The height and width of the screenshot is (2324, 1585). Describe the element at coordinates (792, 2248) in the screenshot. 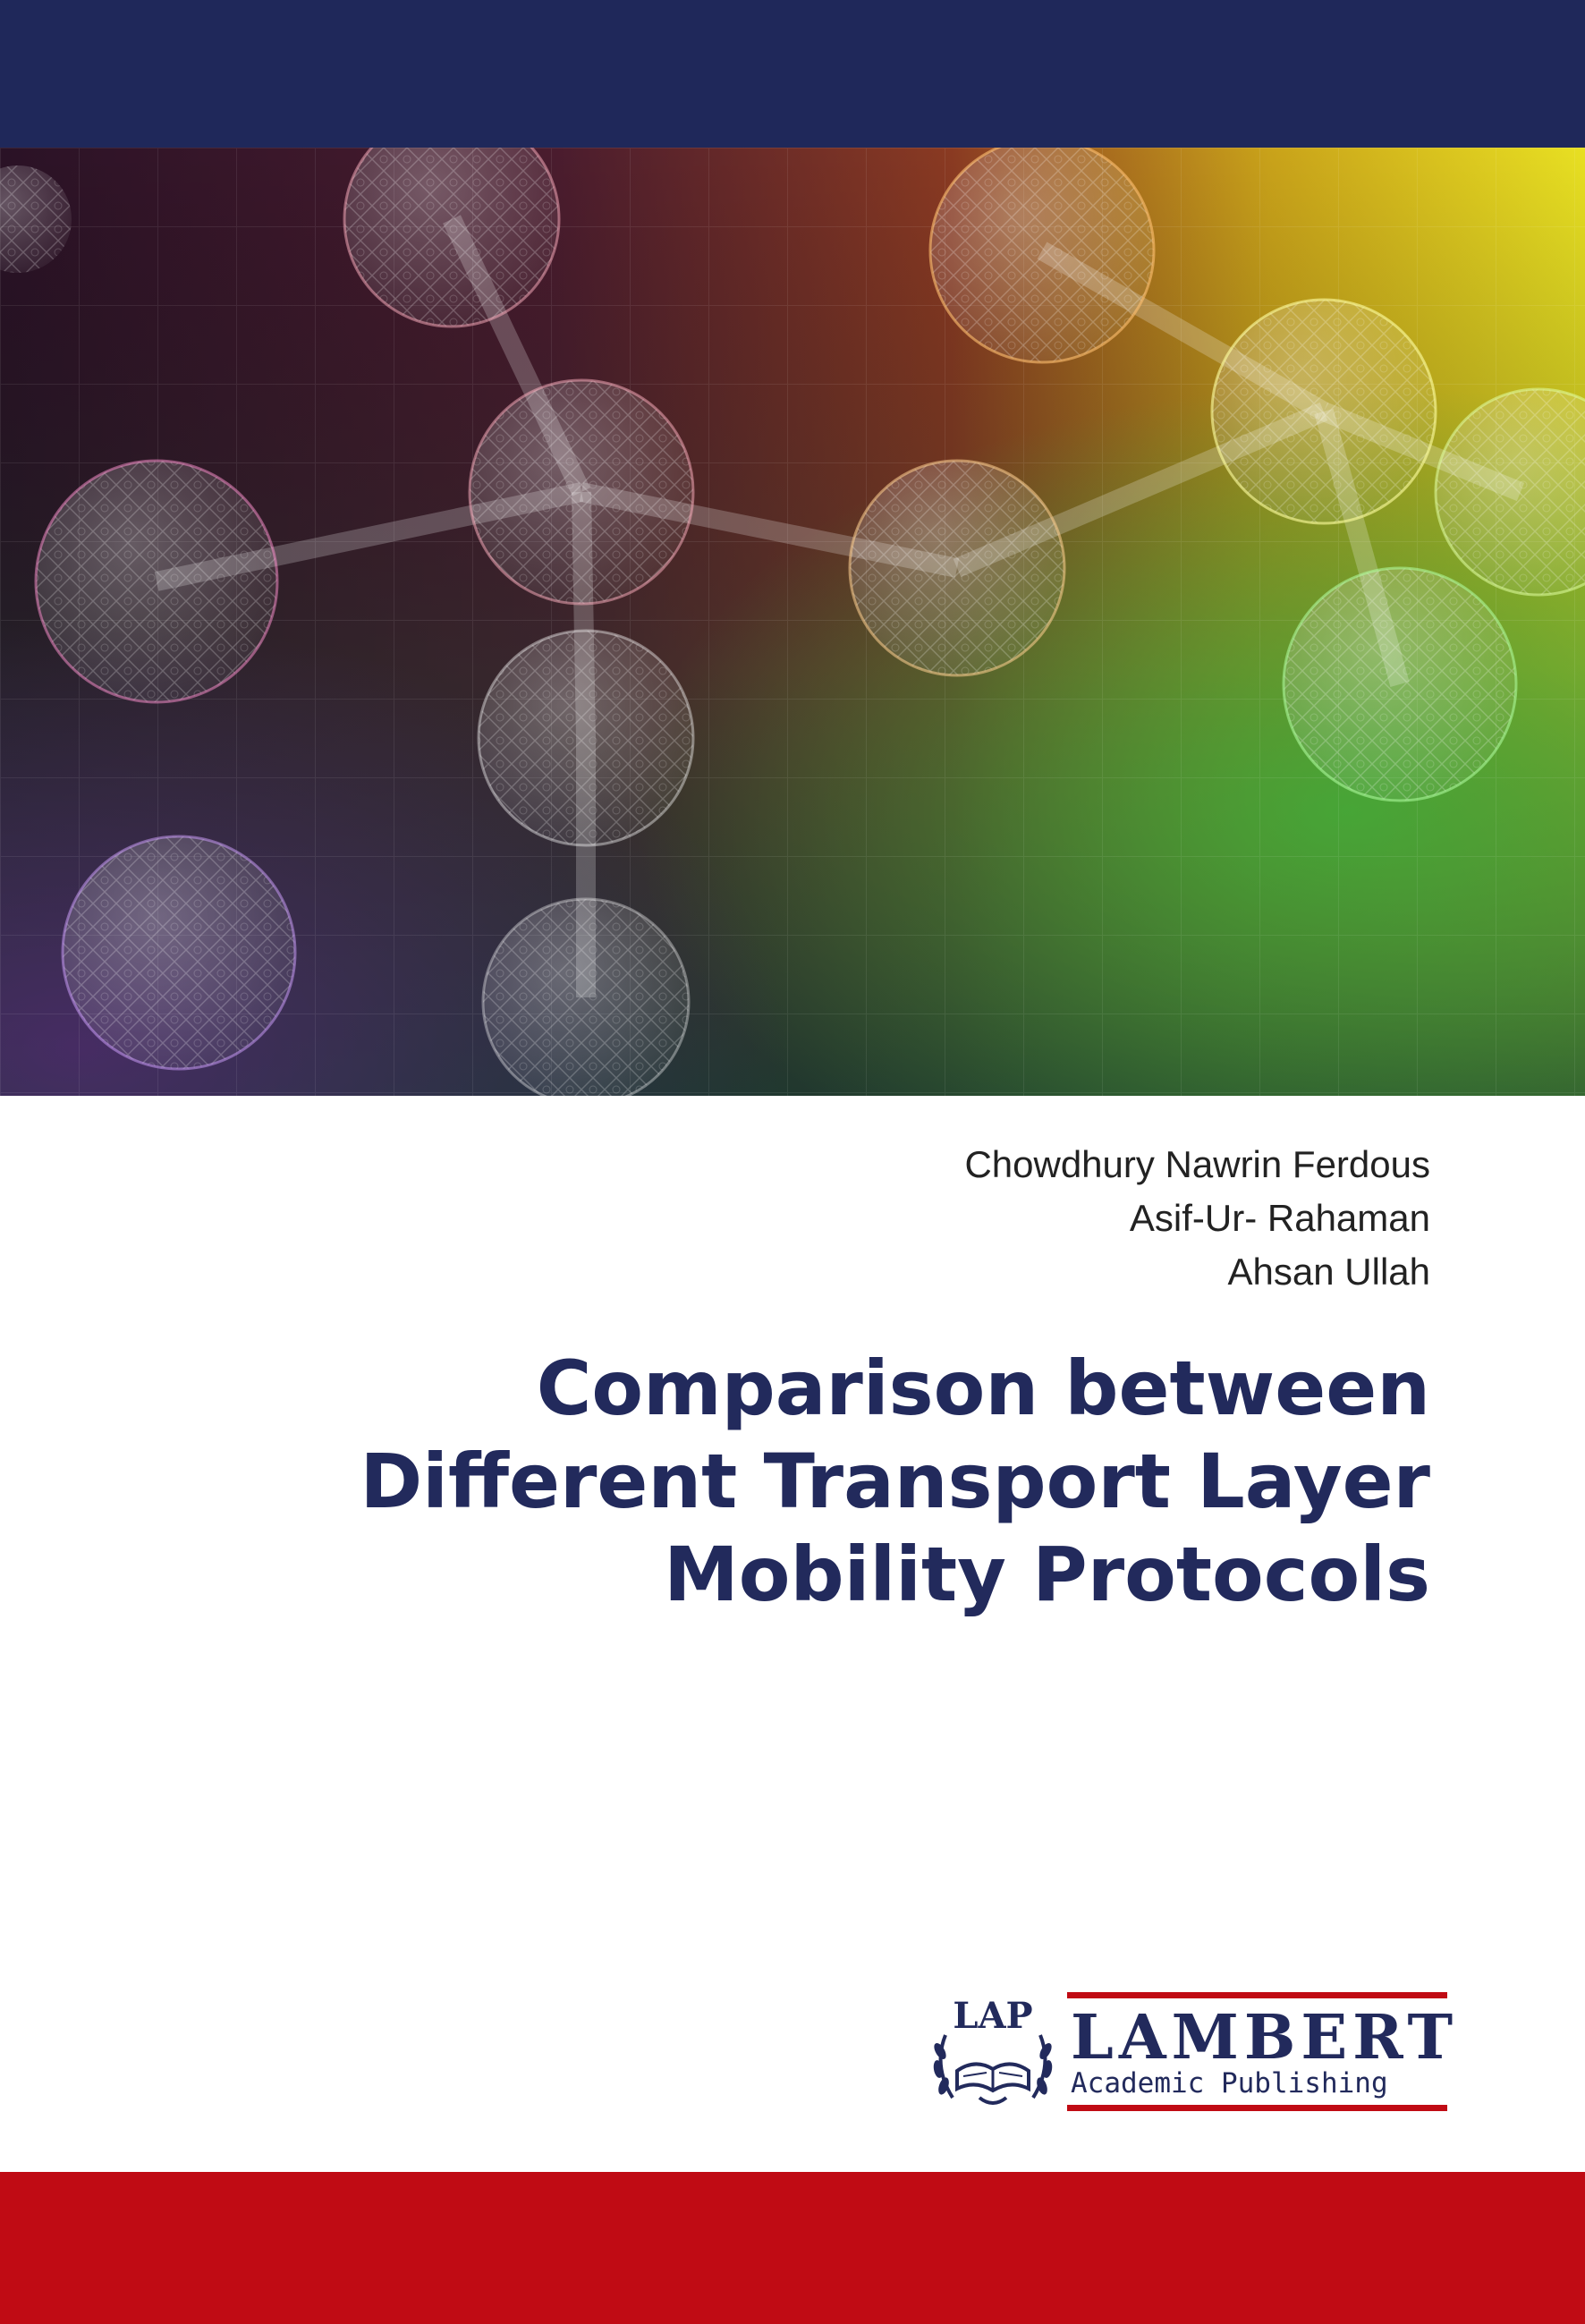

I see `bottom-color-band` at that location.